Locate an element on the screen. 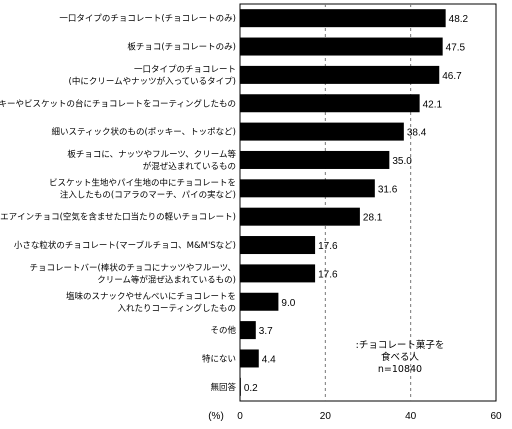  value-label: 28.1 is located at coordinates (373, 218).